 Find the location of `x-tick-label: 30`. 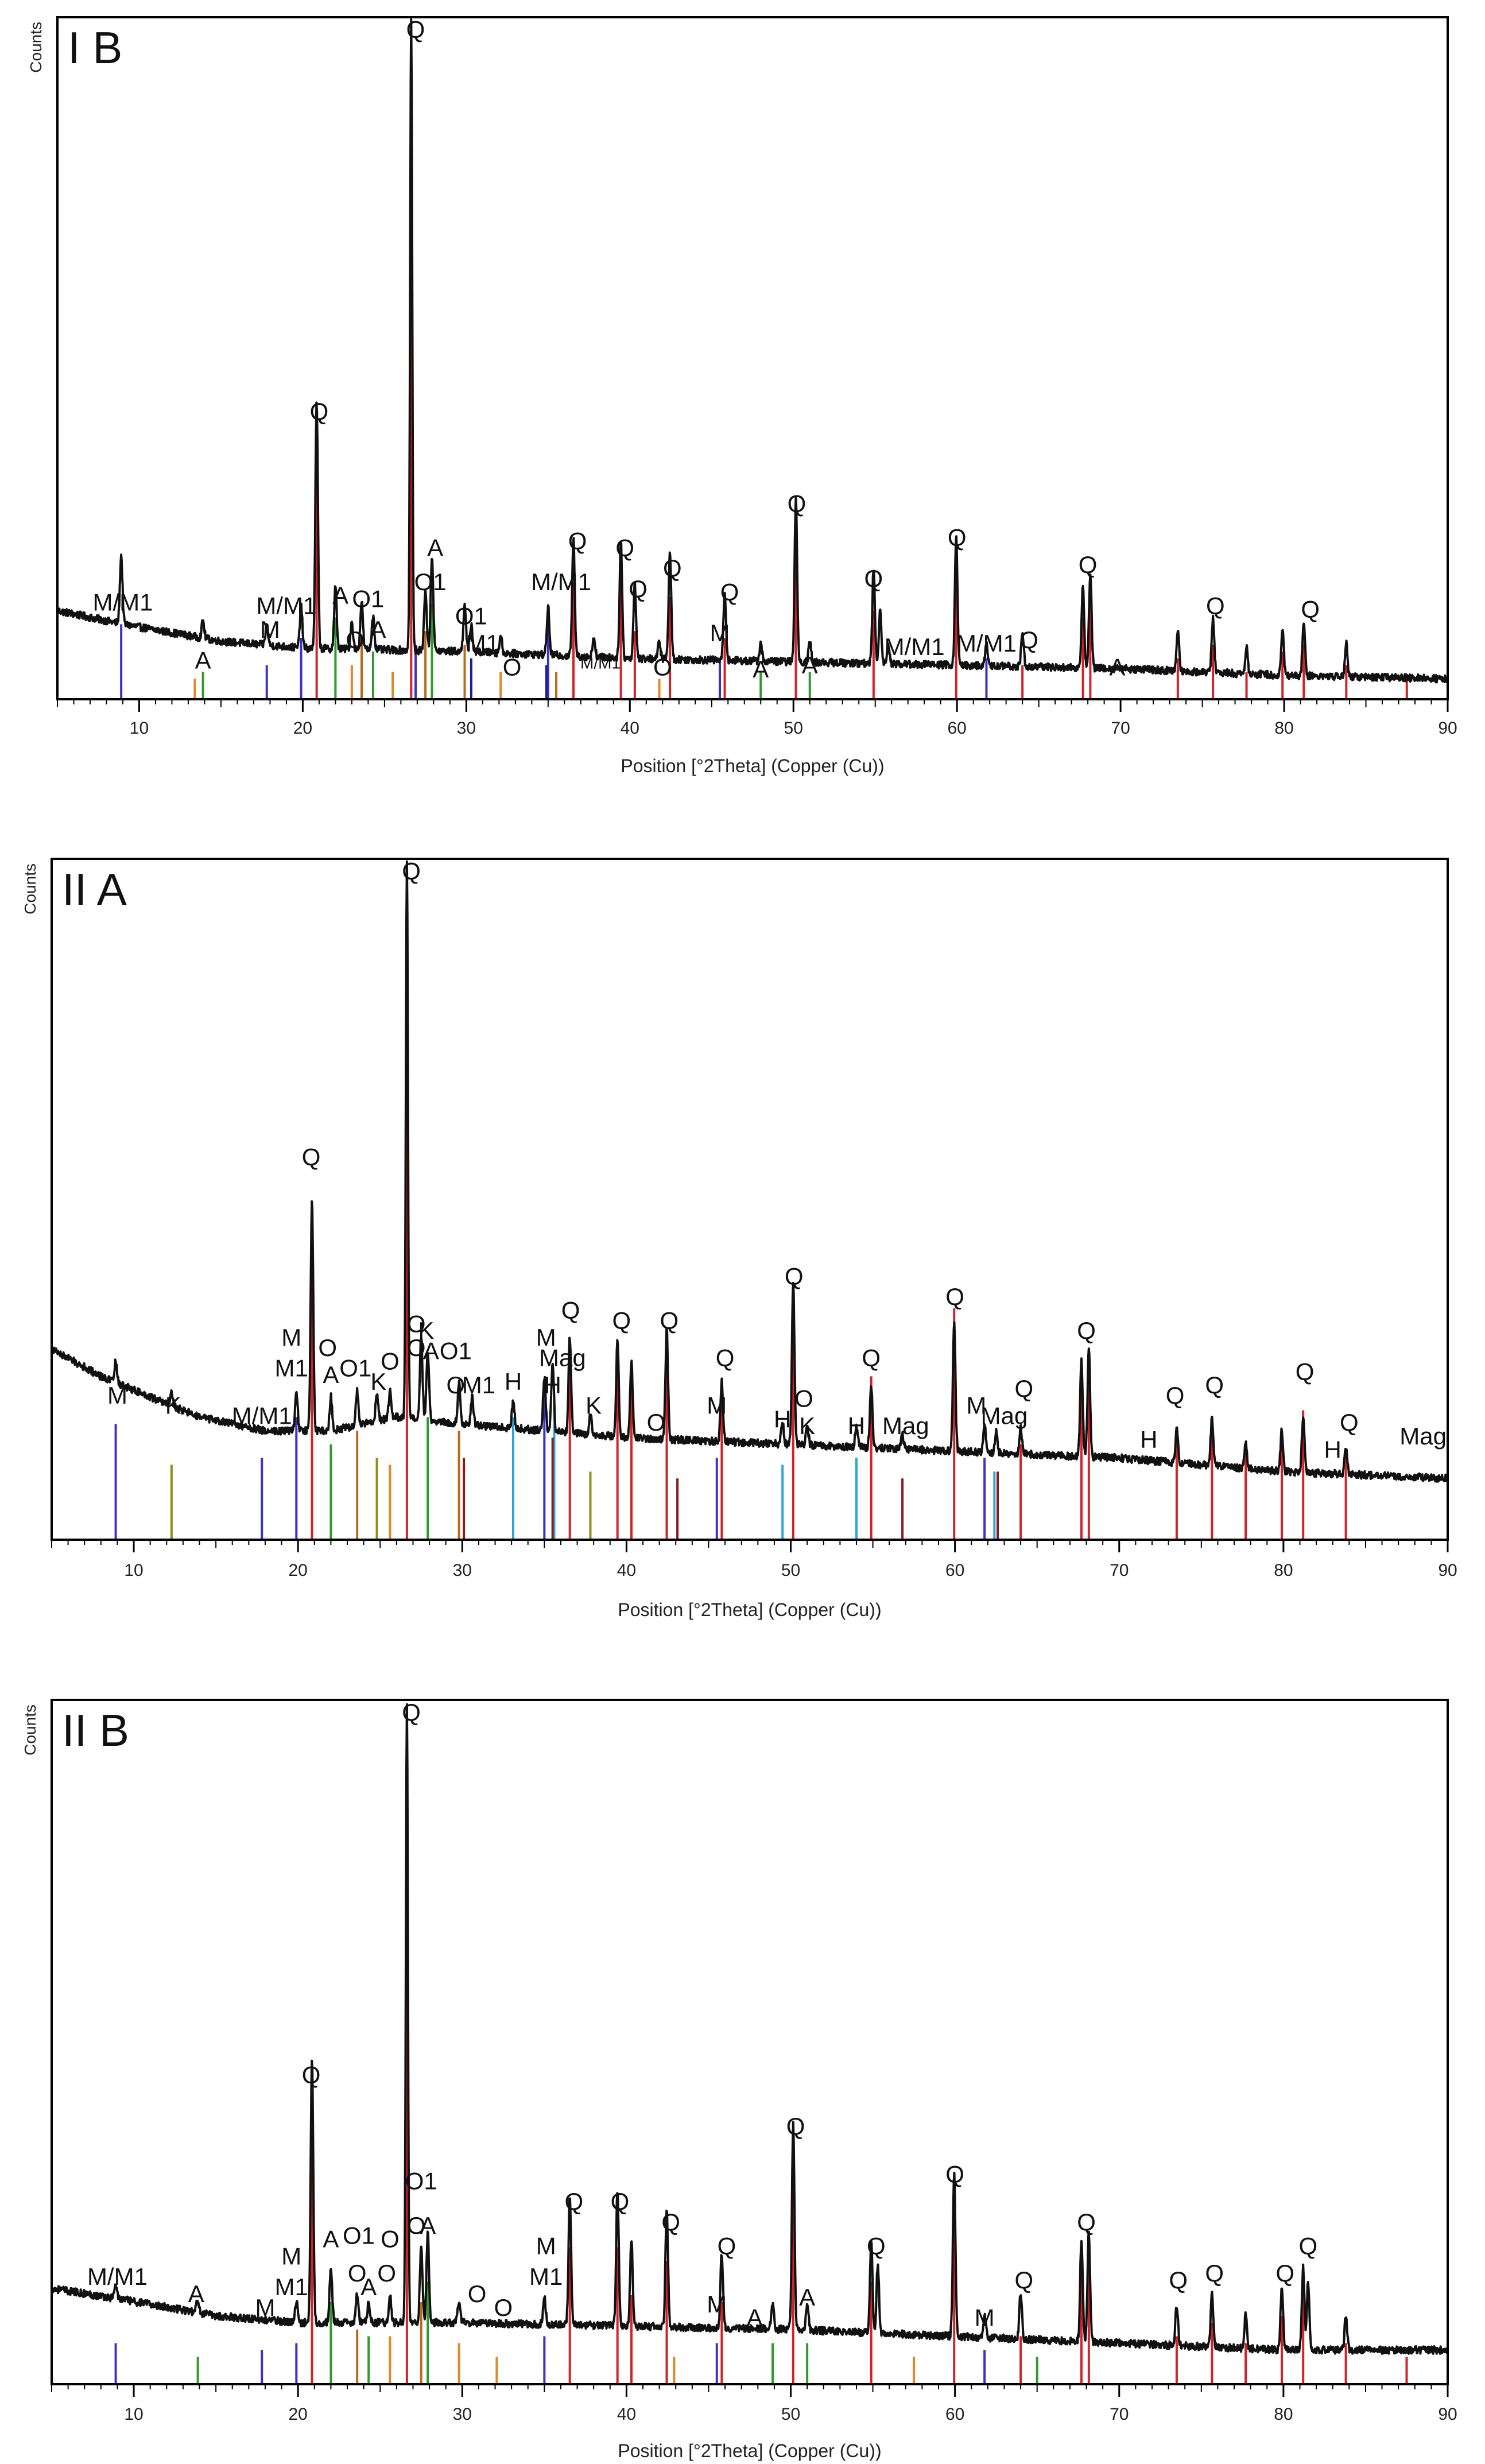

x-tick-label: 30 is located at coordinates (462, 2414).